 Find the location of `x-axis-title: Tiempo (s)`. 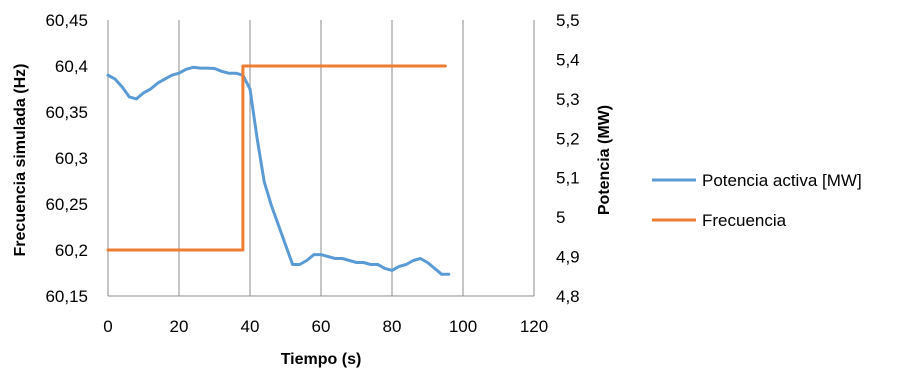

x-axis-title: Tiempo (s) is located at coordinates (321, 359).